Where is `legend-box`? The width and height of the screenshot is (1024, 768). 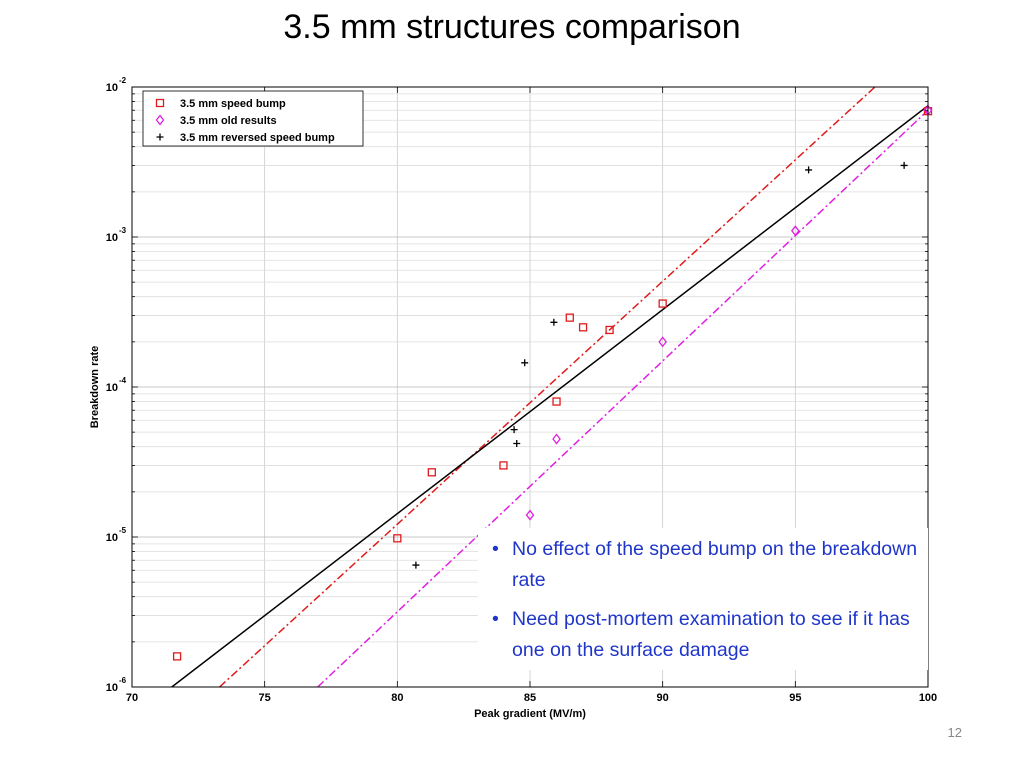
legend-box is located at coordinates (253, 118).